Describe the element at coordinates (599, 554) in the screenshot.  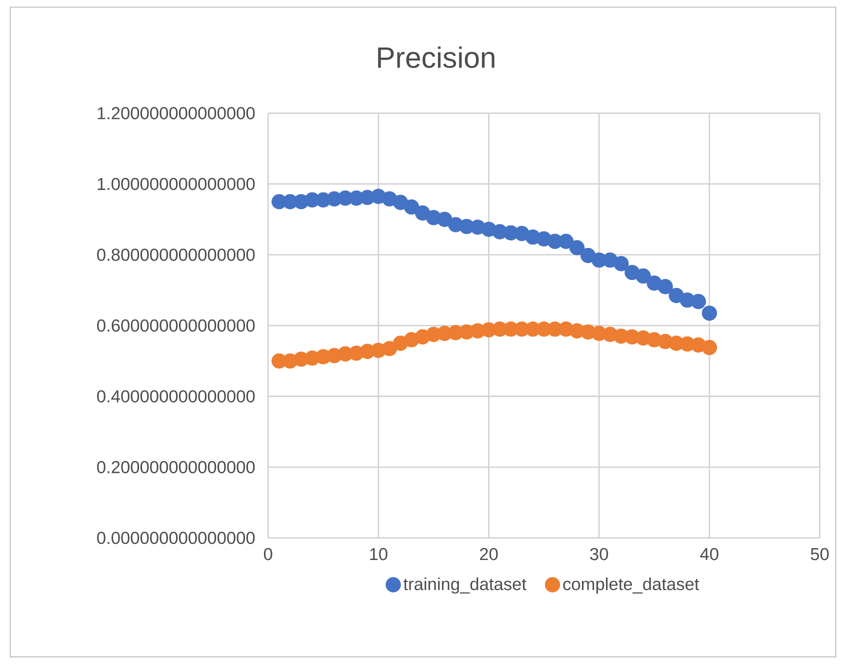
I see `x-tick-label: 30` at that location.